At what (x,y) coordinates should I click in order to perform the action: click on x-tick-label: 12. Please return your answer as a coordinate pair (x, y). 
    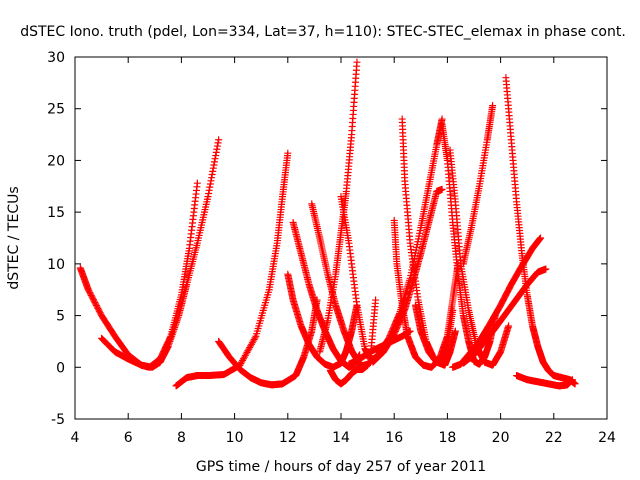
    Looking at the image, I should click on (288, 438).